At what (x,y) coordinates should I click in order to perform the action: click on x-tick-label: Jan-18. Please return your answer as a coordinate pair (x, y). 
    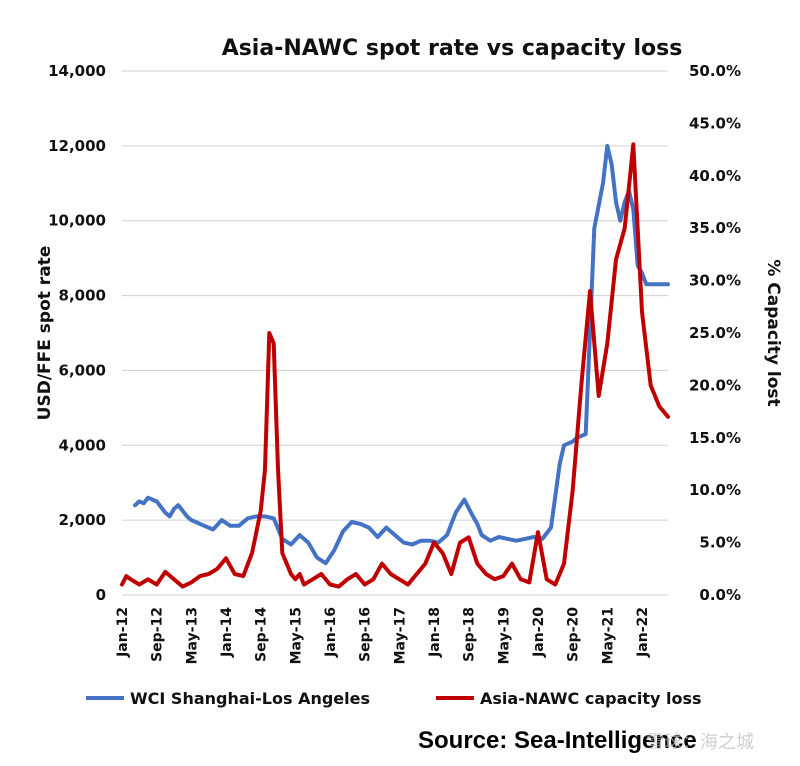
    Looking at the image, I should click on (435, 632).